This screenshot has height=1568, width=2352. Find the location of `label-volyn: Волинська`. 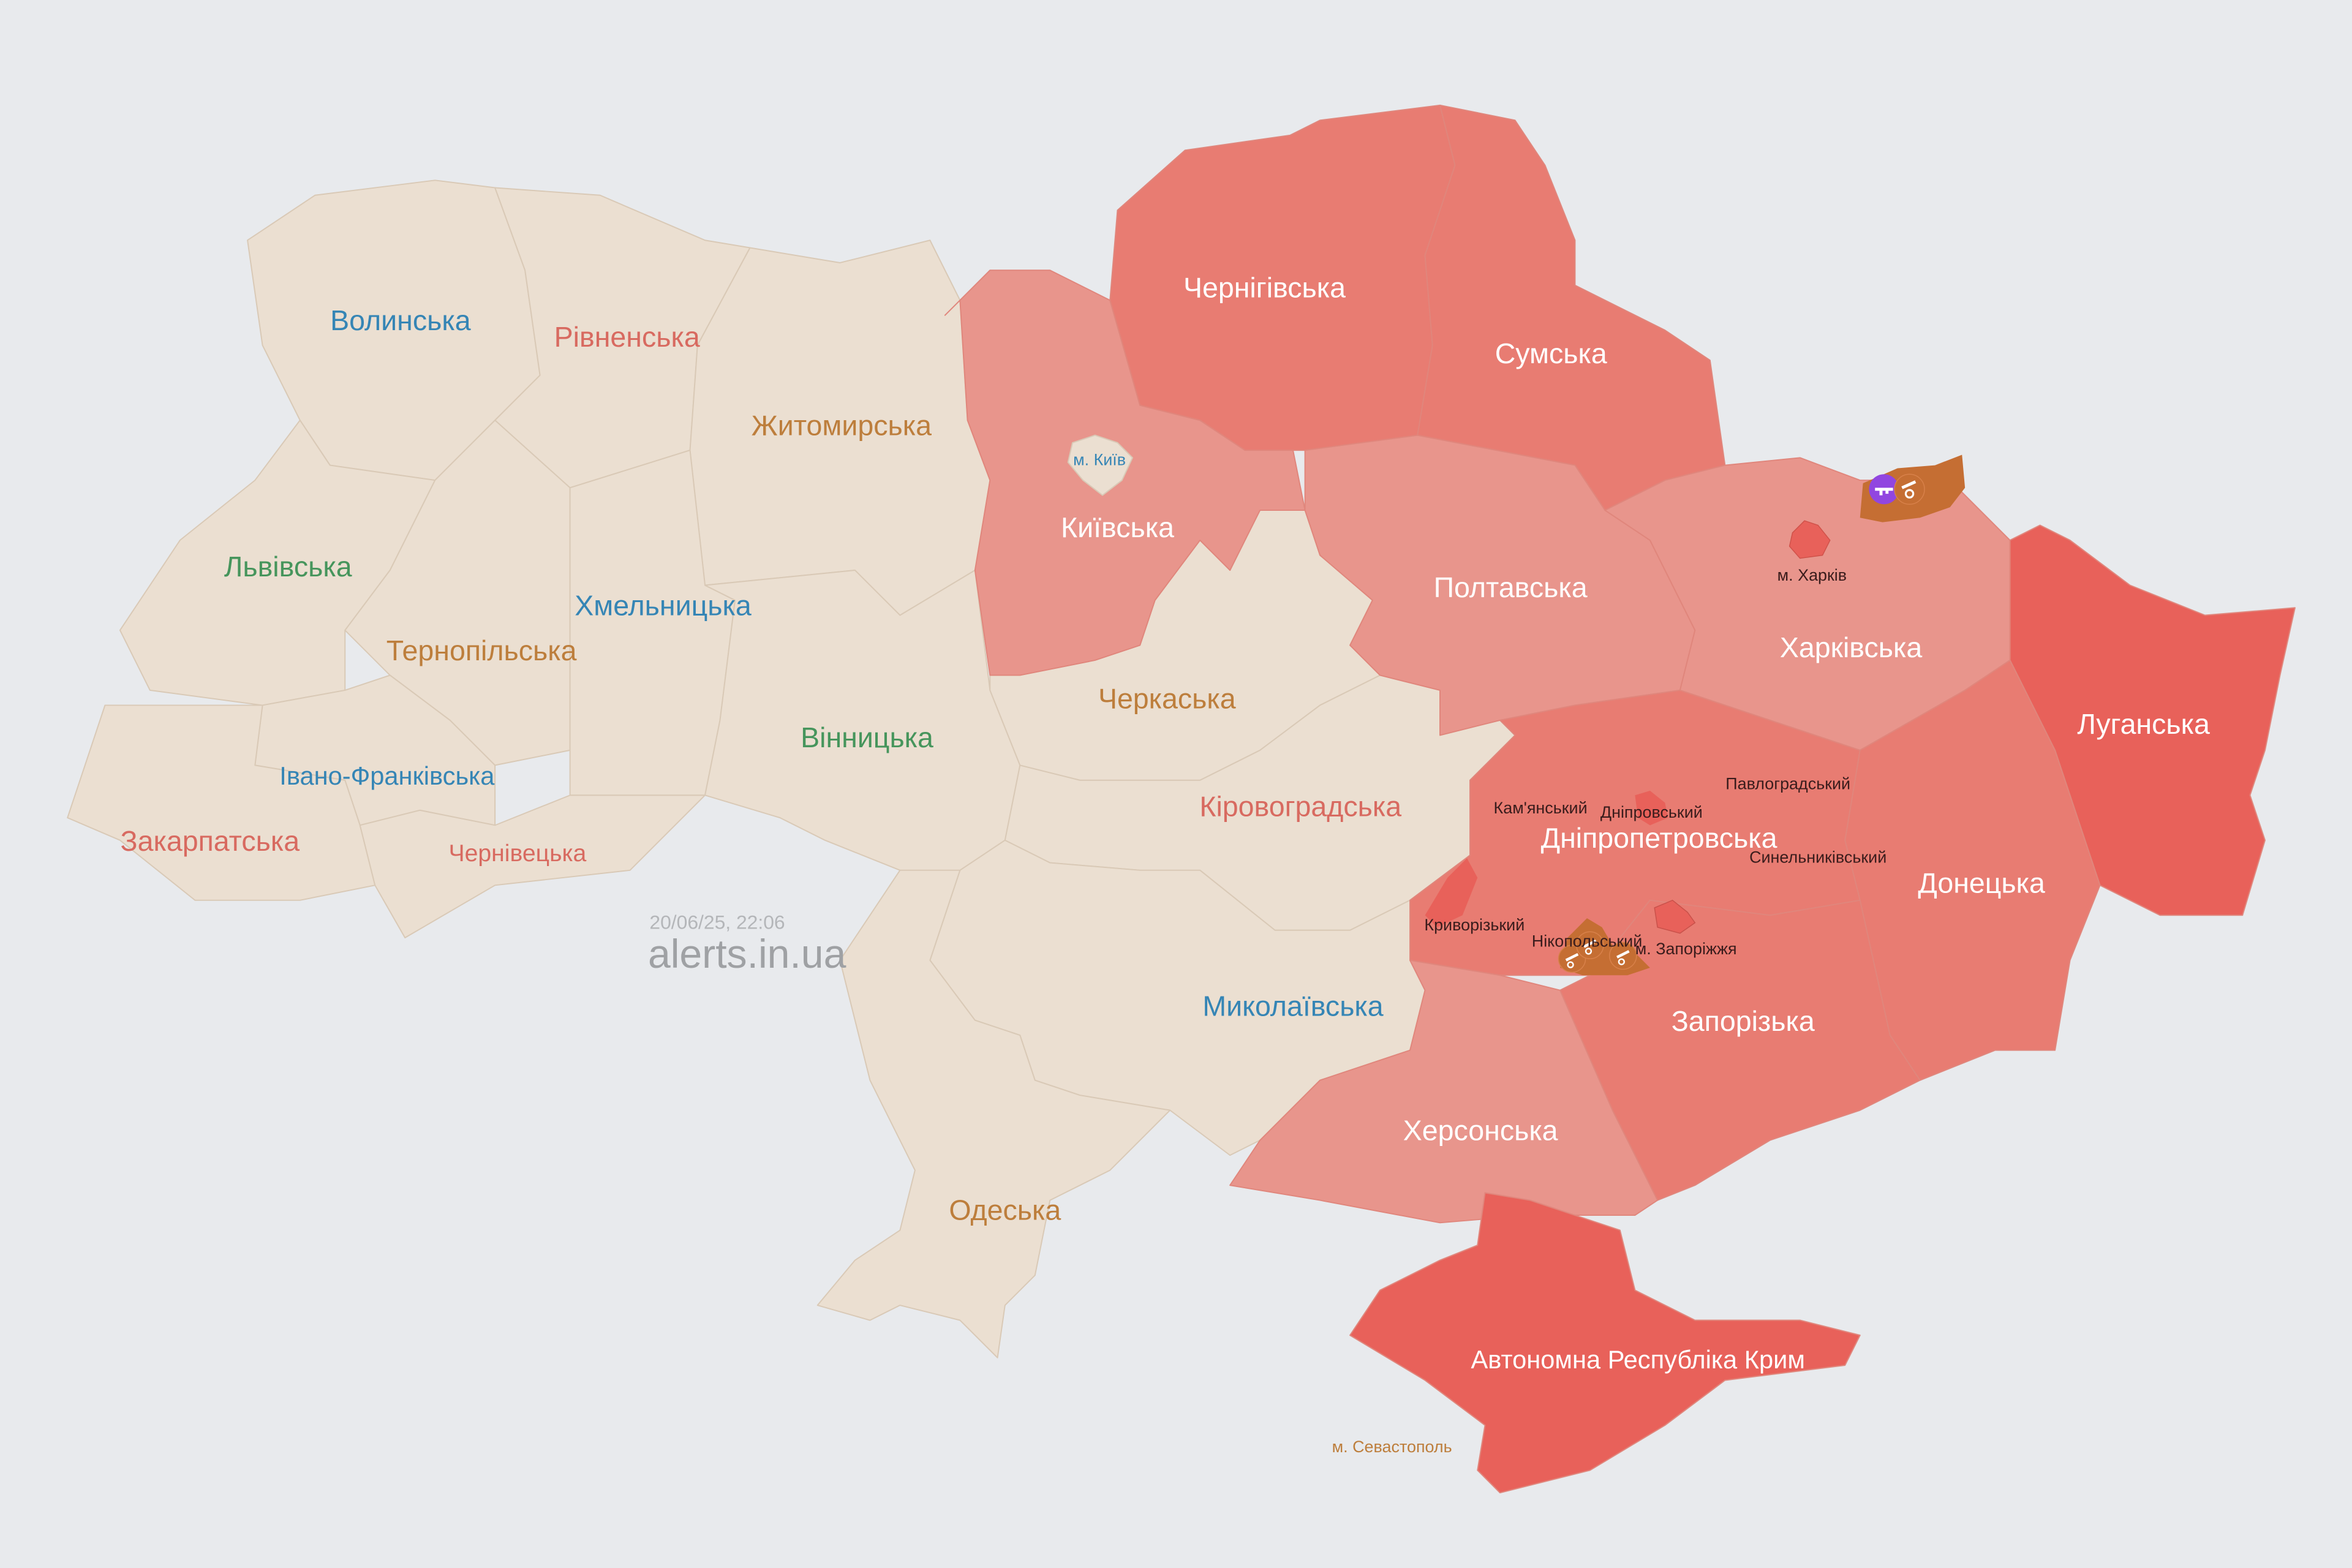

label-volyn: Волинська is located at coordinates (401, 320).